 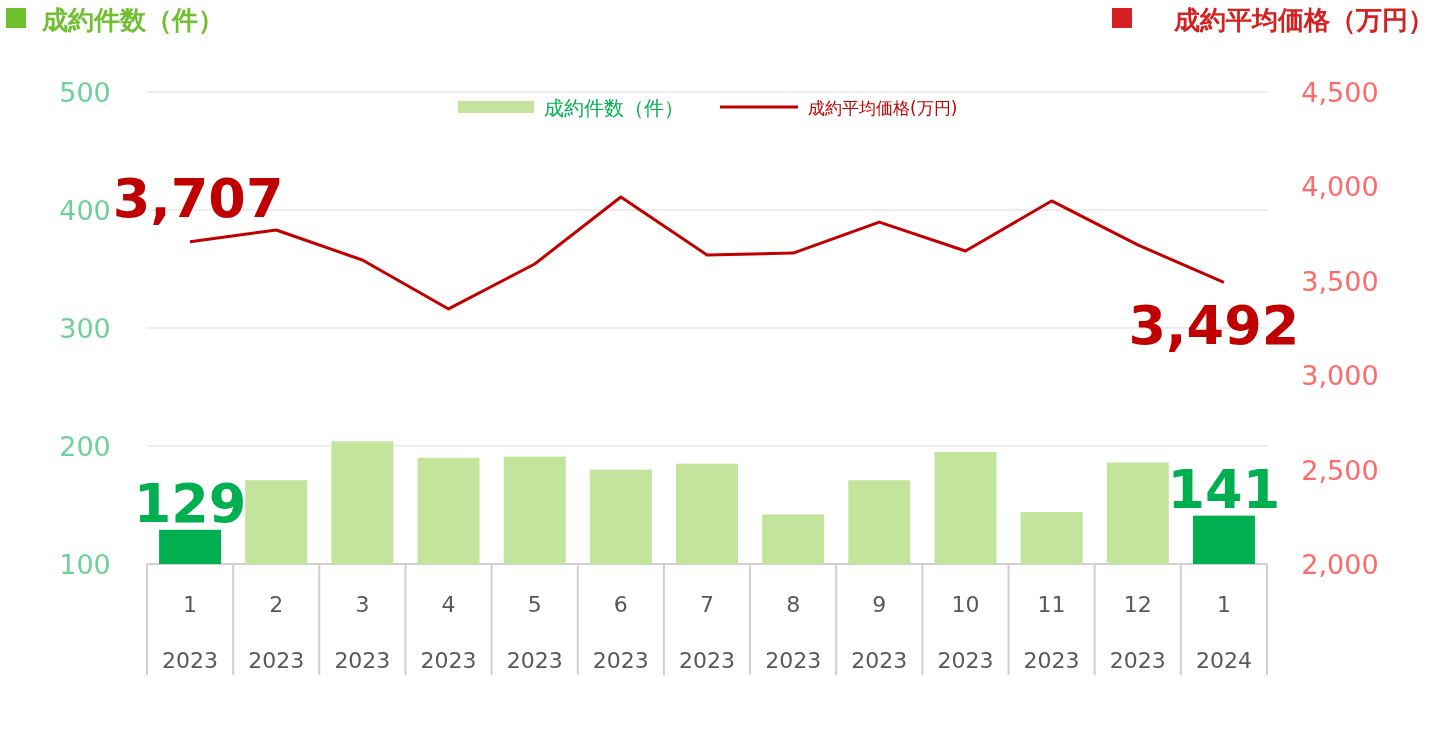 I want to click on category-label: 9 2023, so click(x=879, y=632).